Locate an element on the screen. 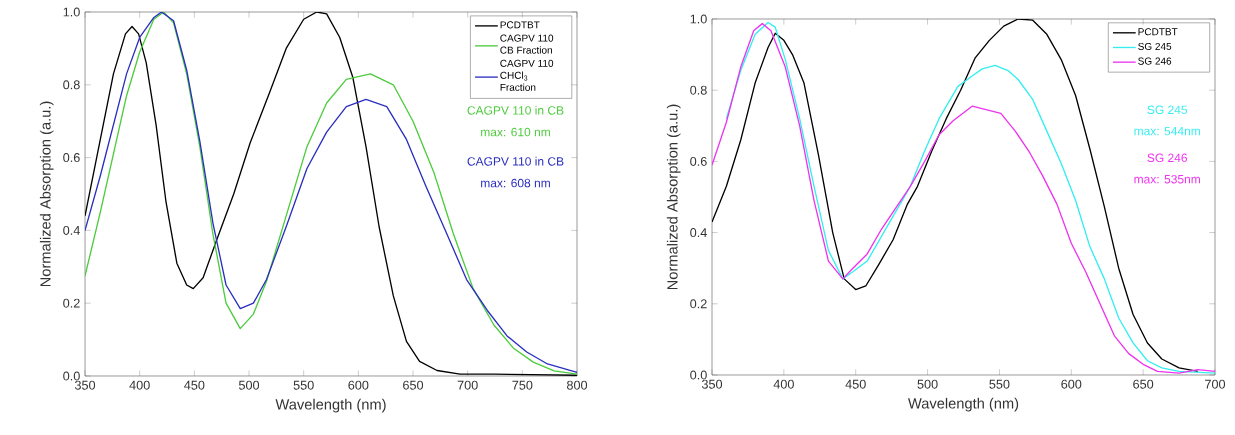  annotation: SG 246 is located at coordinates (1167, 158).